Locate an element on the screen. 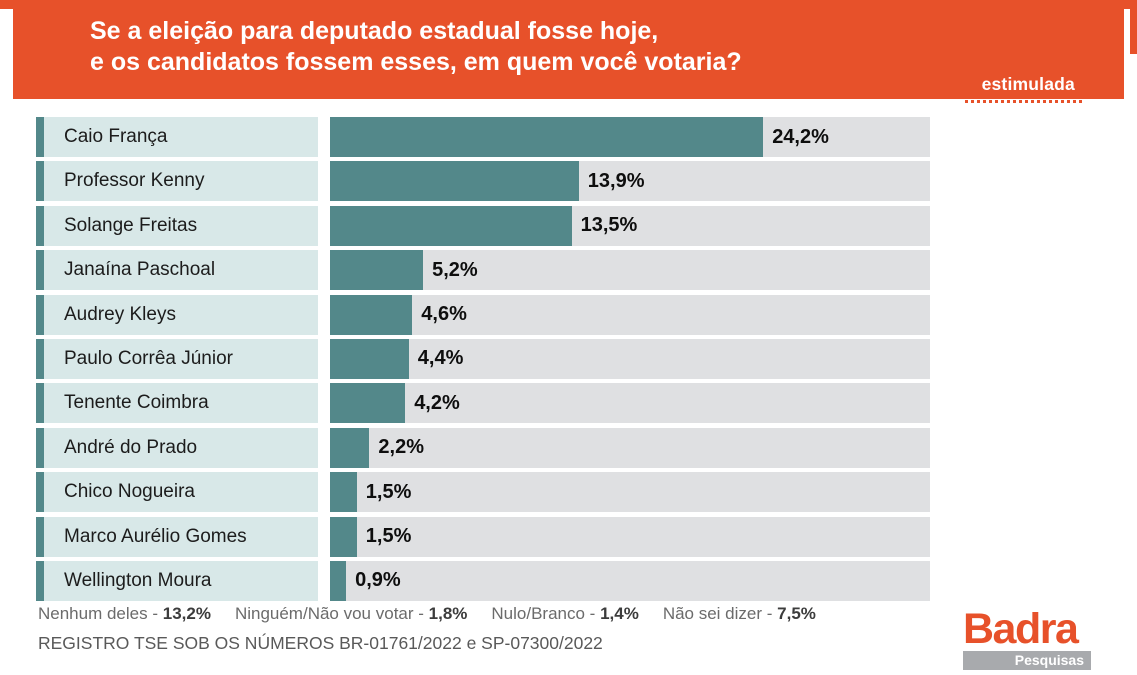 Image resolution: width=1137 pixels, height=675 pixels. stat-label: Não sei dizer - is located at coordinates (720, 613).